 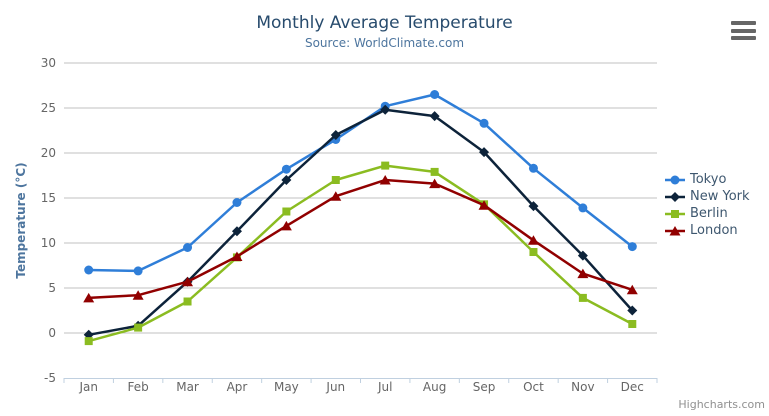 I want to click on x-axis-label: Nov, so click(x=582, y=387).